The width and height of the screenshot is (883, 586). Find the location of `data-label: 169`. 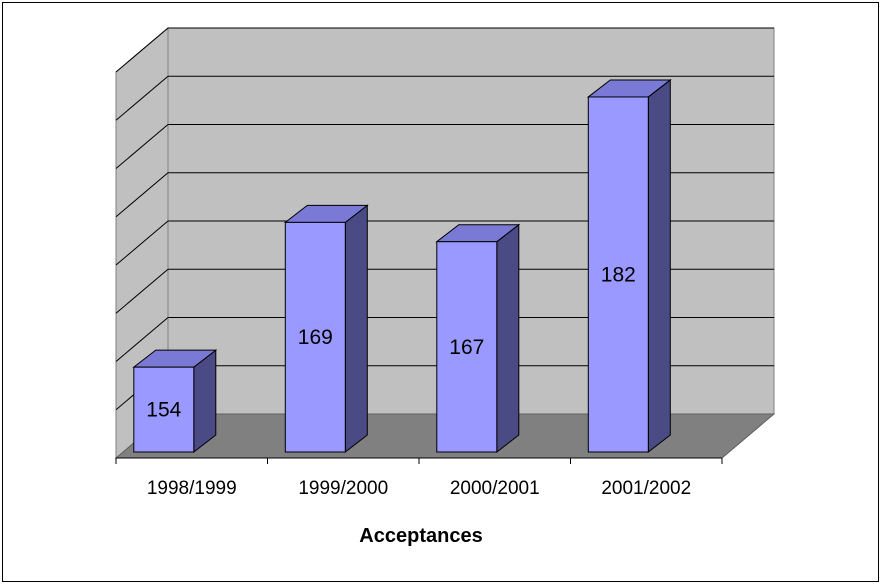

data-label: 169 is located at coordinates (315, 337).